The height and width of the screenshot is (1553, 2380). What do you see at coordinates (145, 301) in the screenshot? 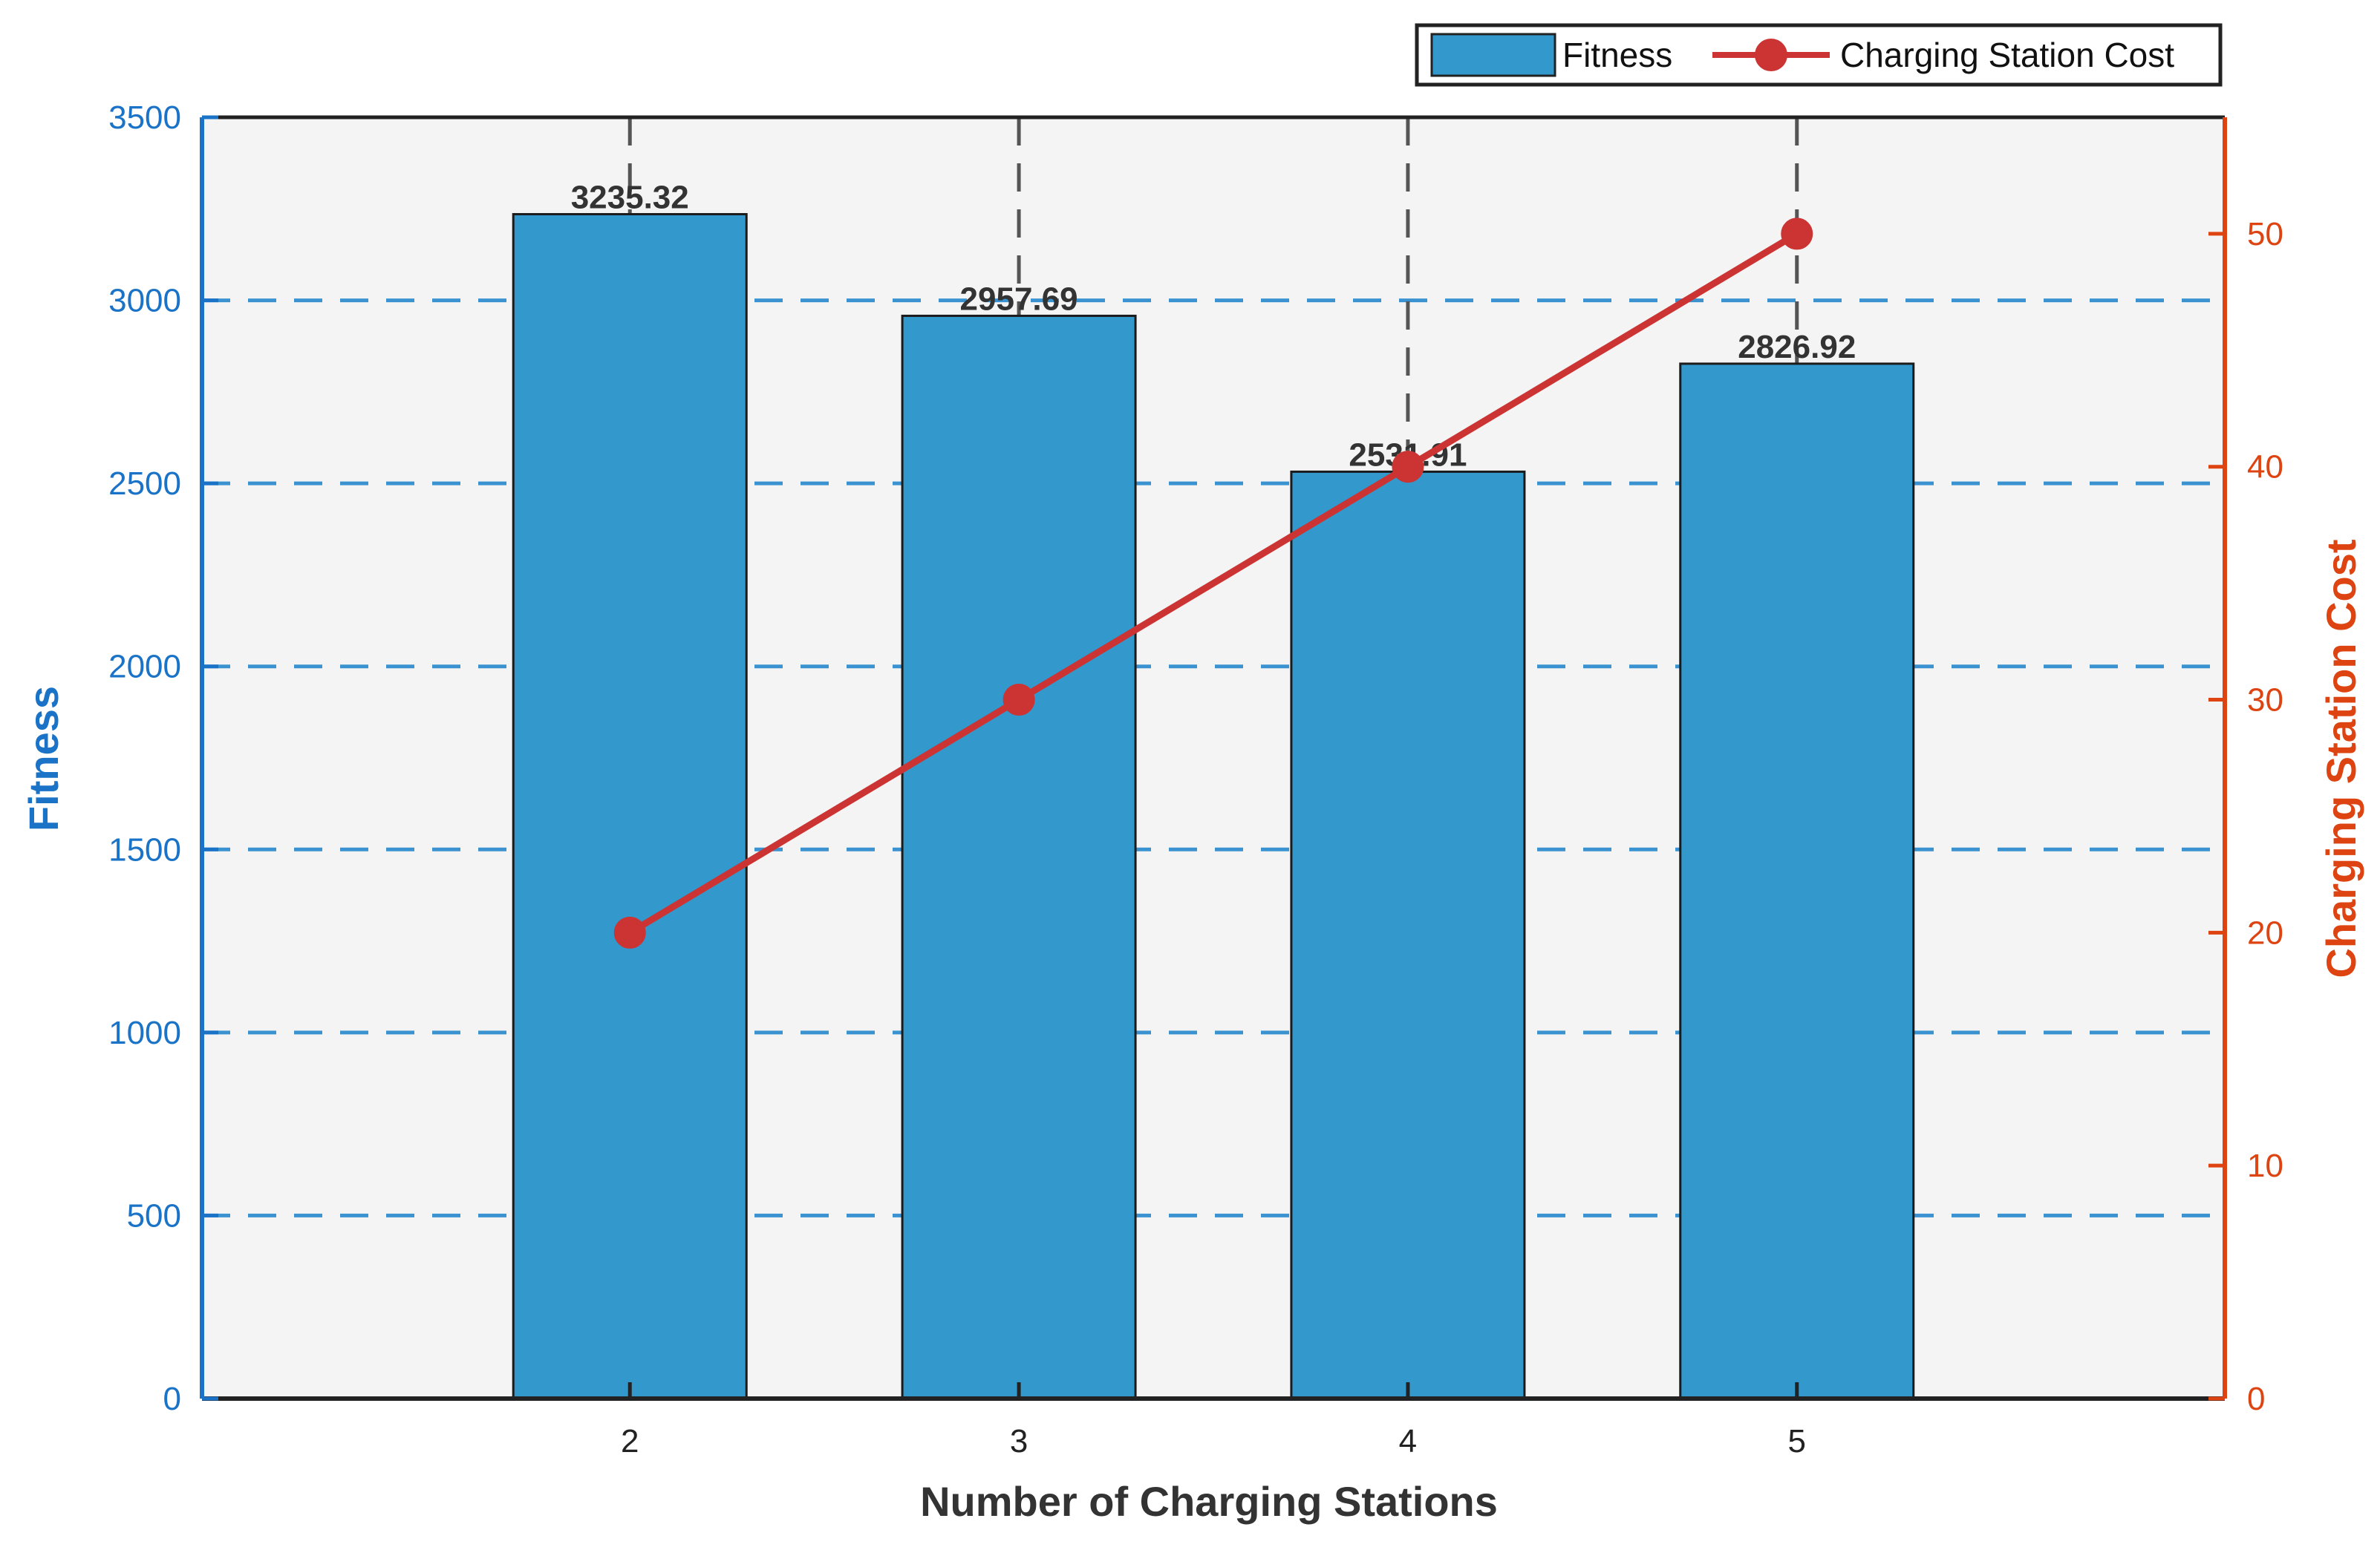
I see `left-tick-label: 3000` at bounding box center [145, 301].